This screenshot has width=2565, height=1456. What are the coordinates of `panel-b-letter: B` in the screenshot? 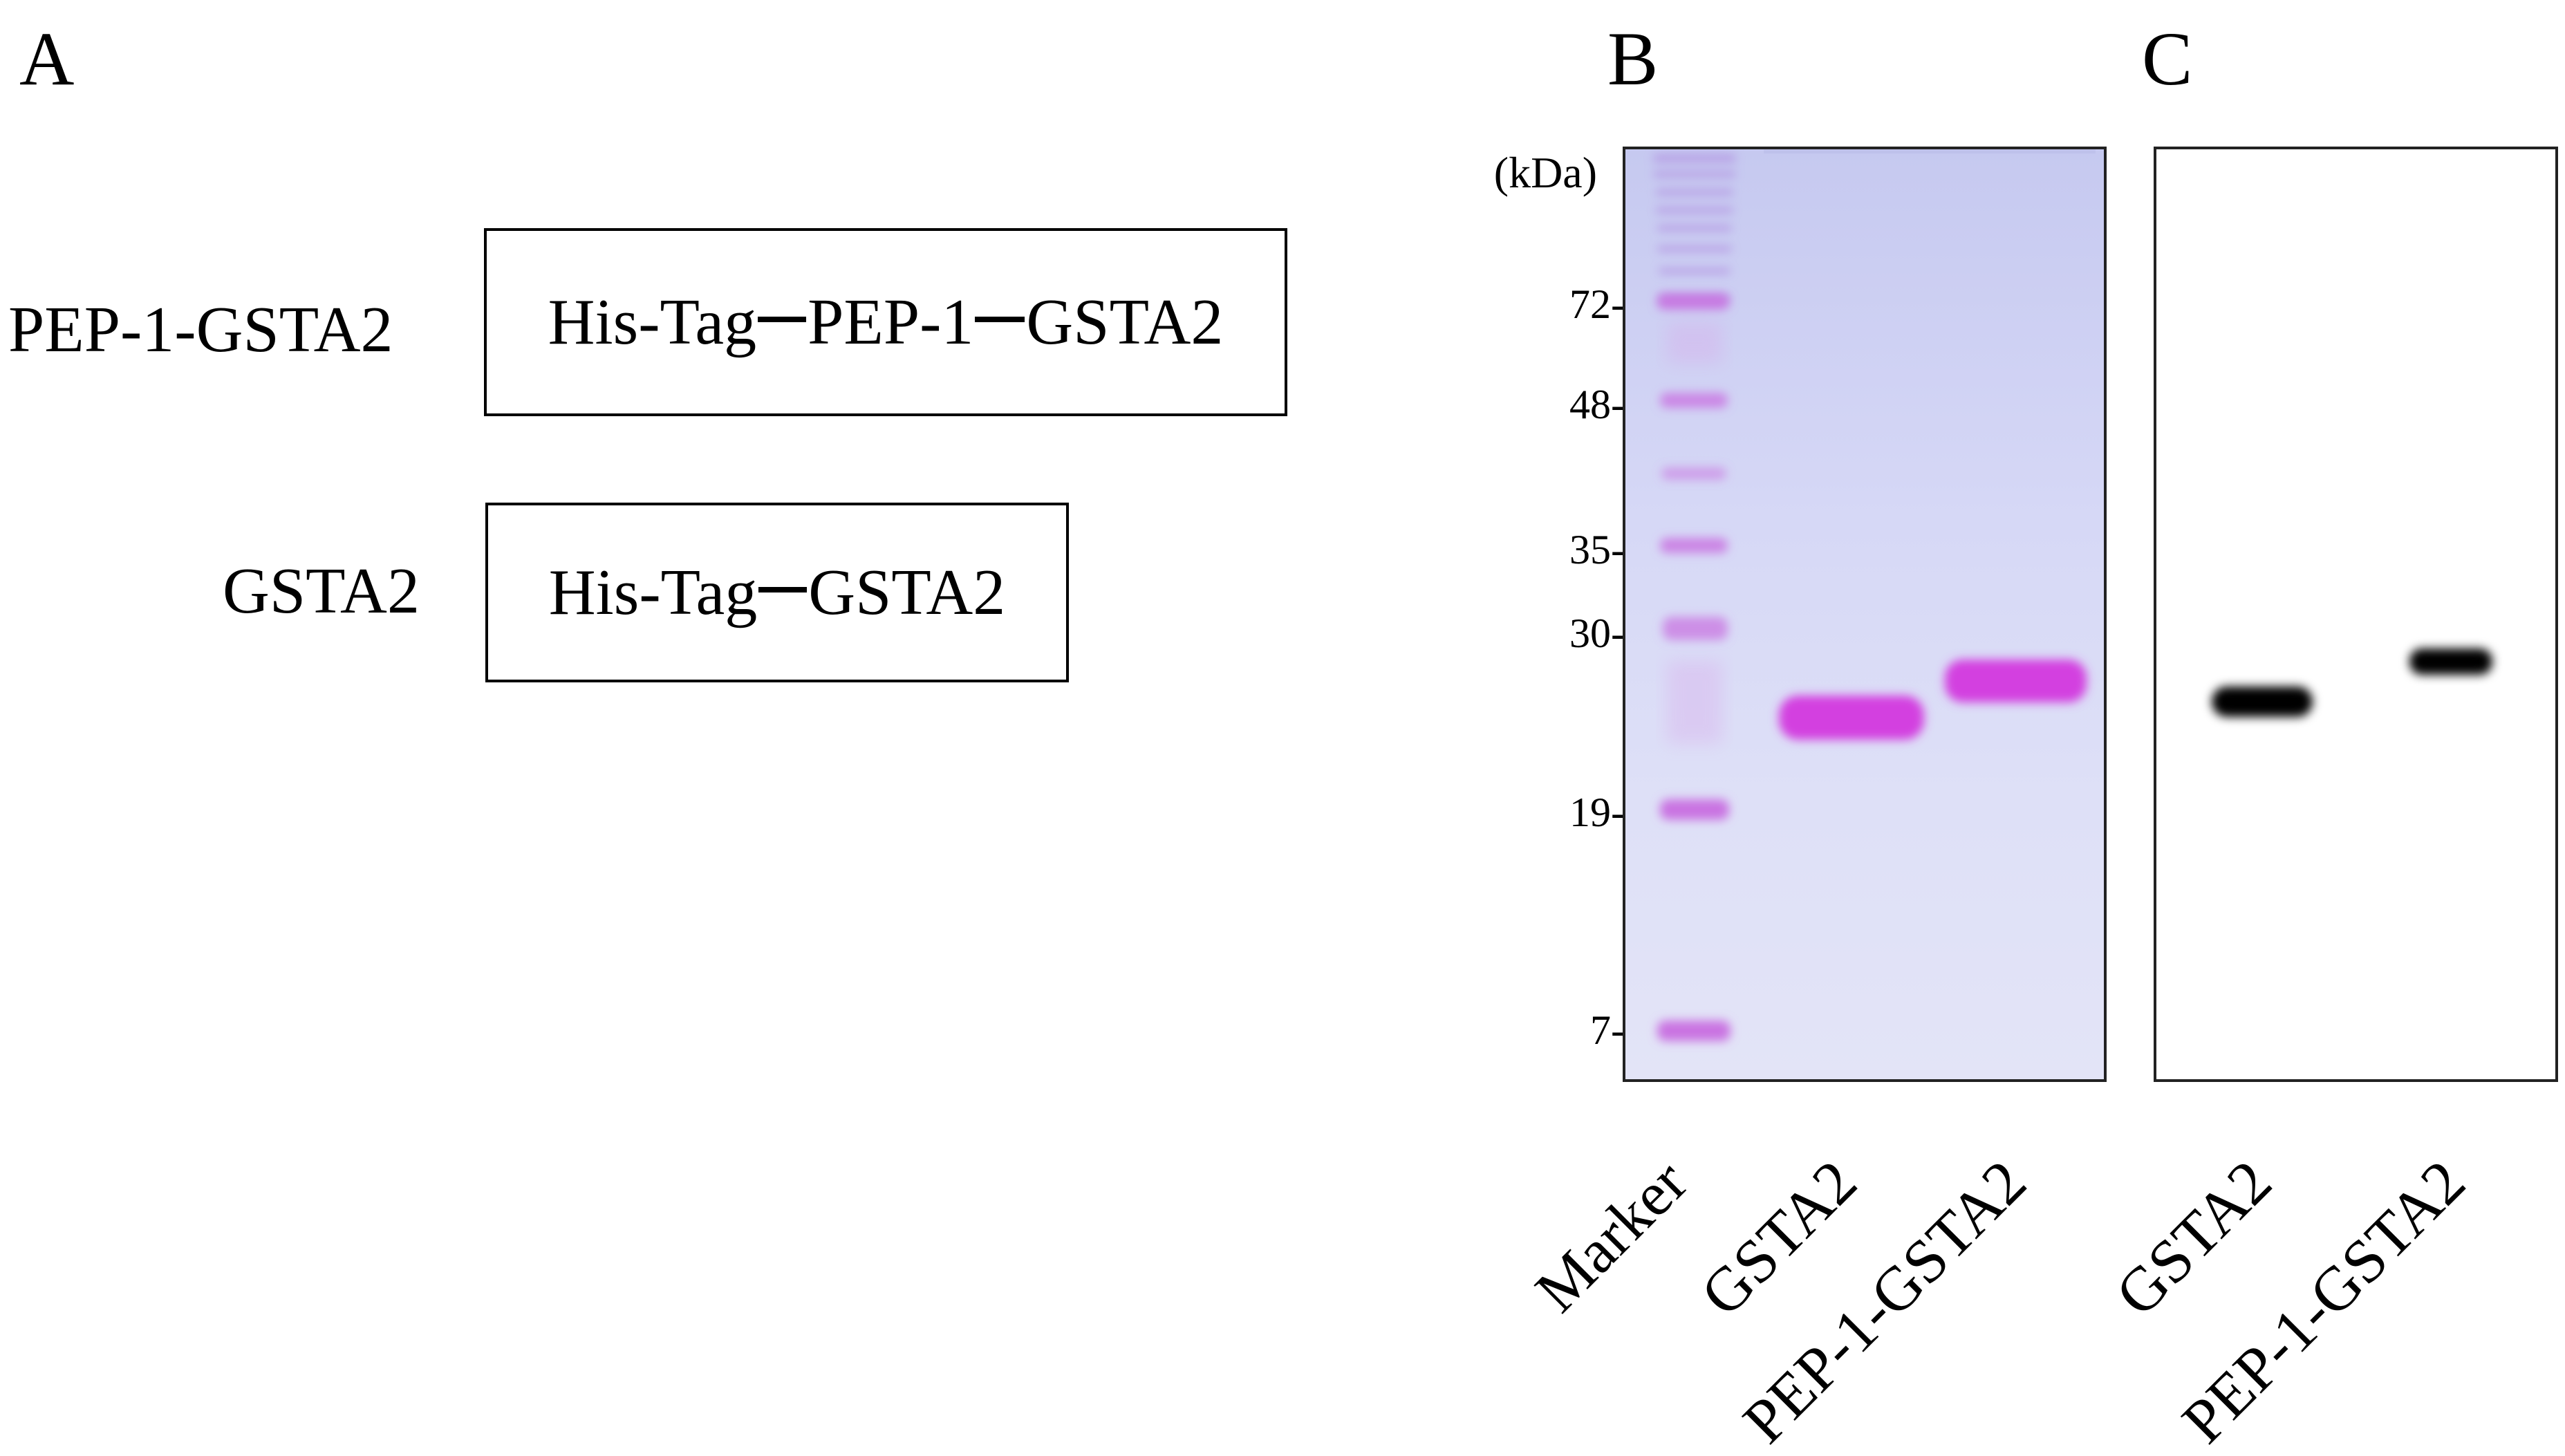 It's located at (1633, 59).